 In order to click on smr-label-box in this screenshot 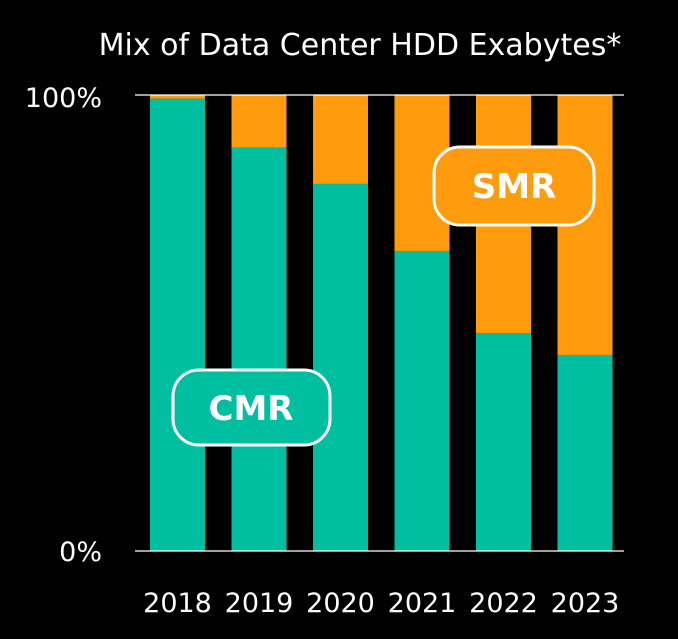, I will do `click(514, 186)`.